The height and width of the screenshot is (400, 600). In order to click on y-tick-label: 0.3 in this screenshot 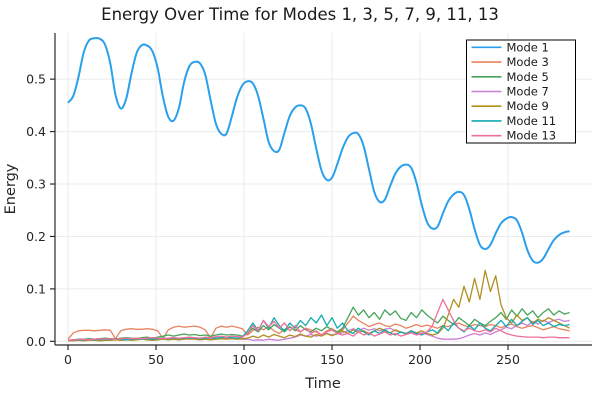, I will do `click(36, 184)`.